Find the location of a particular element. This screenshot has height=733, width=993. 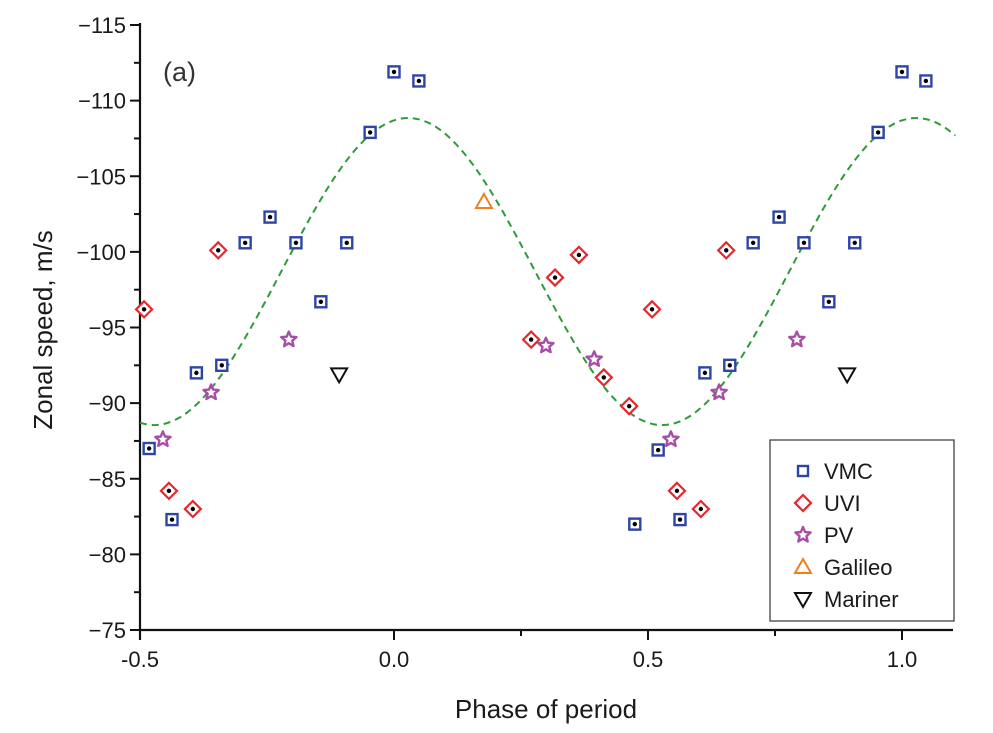

x-tick-label: 0.0 is located at coordinates (394, 659).